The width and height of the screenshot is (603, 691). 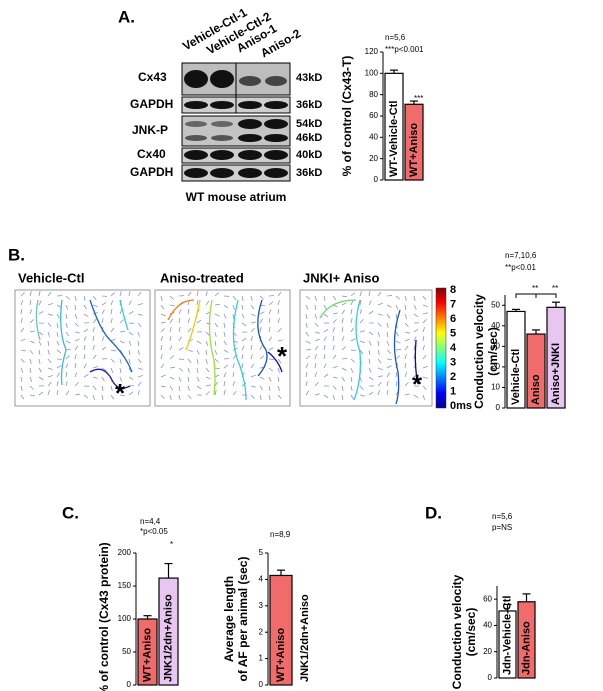 What do you see at coordinates (453, 377) in the screenshot?
I see `colorbar-label: 2` at bounding box center [453, 377].